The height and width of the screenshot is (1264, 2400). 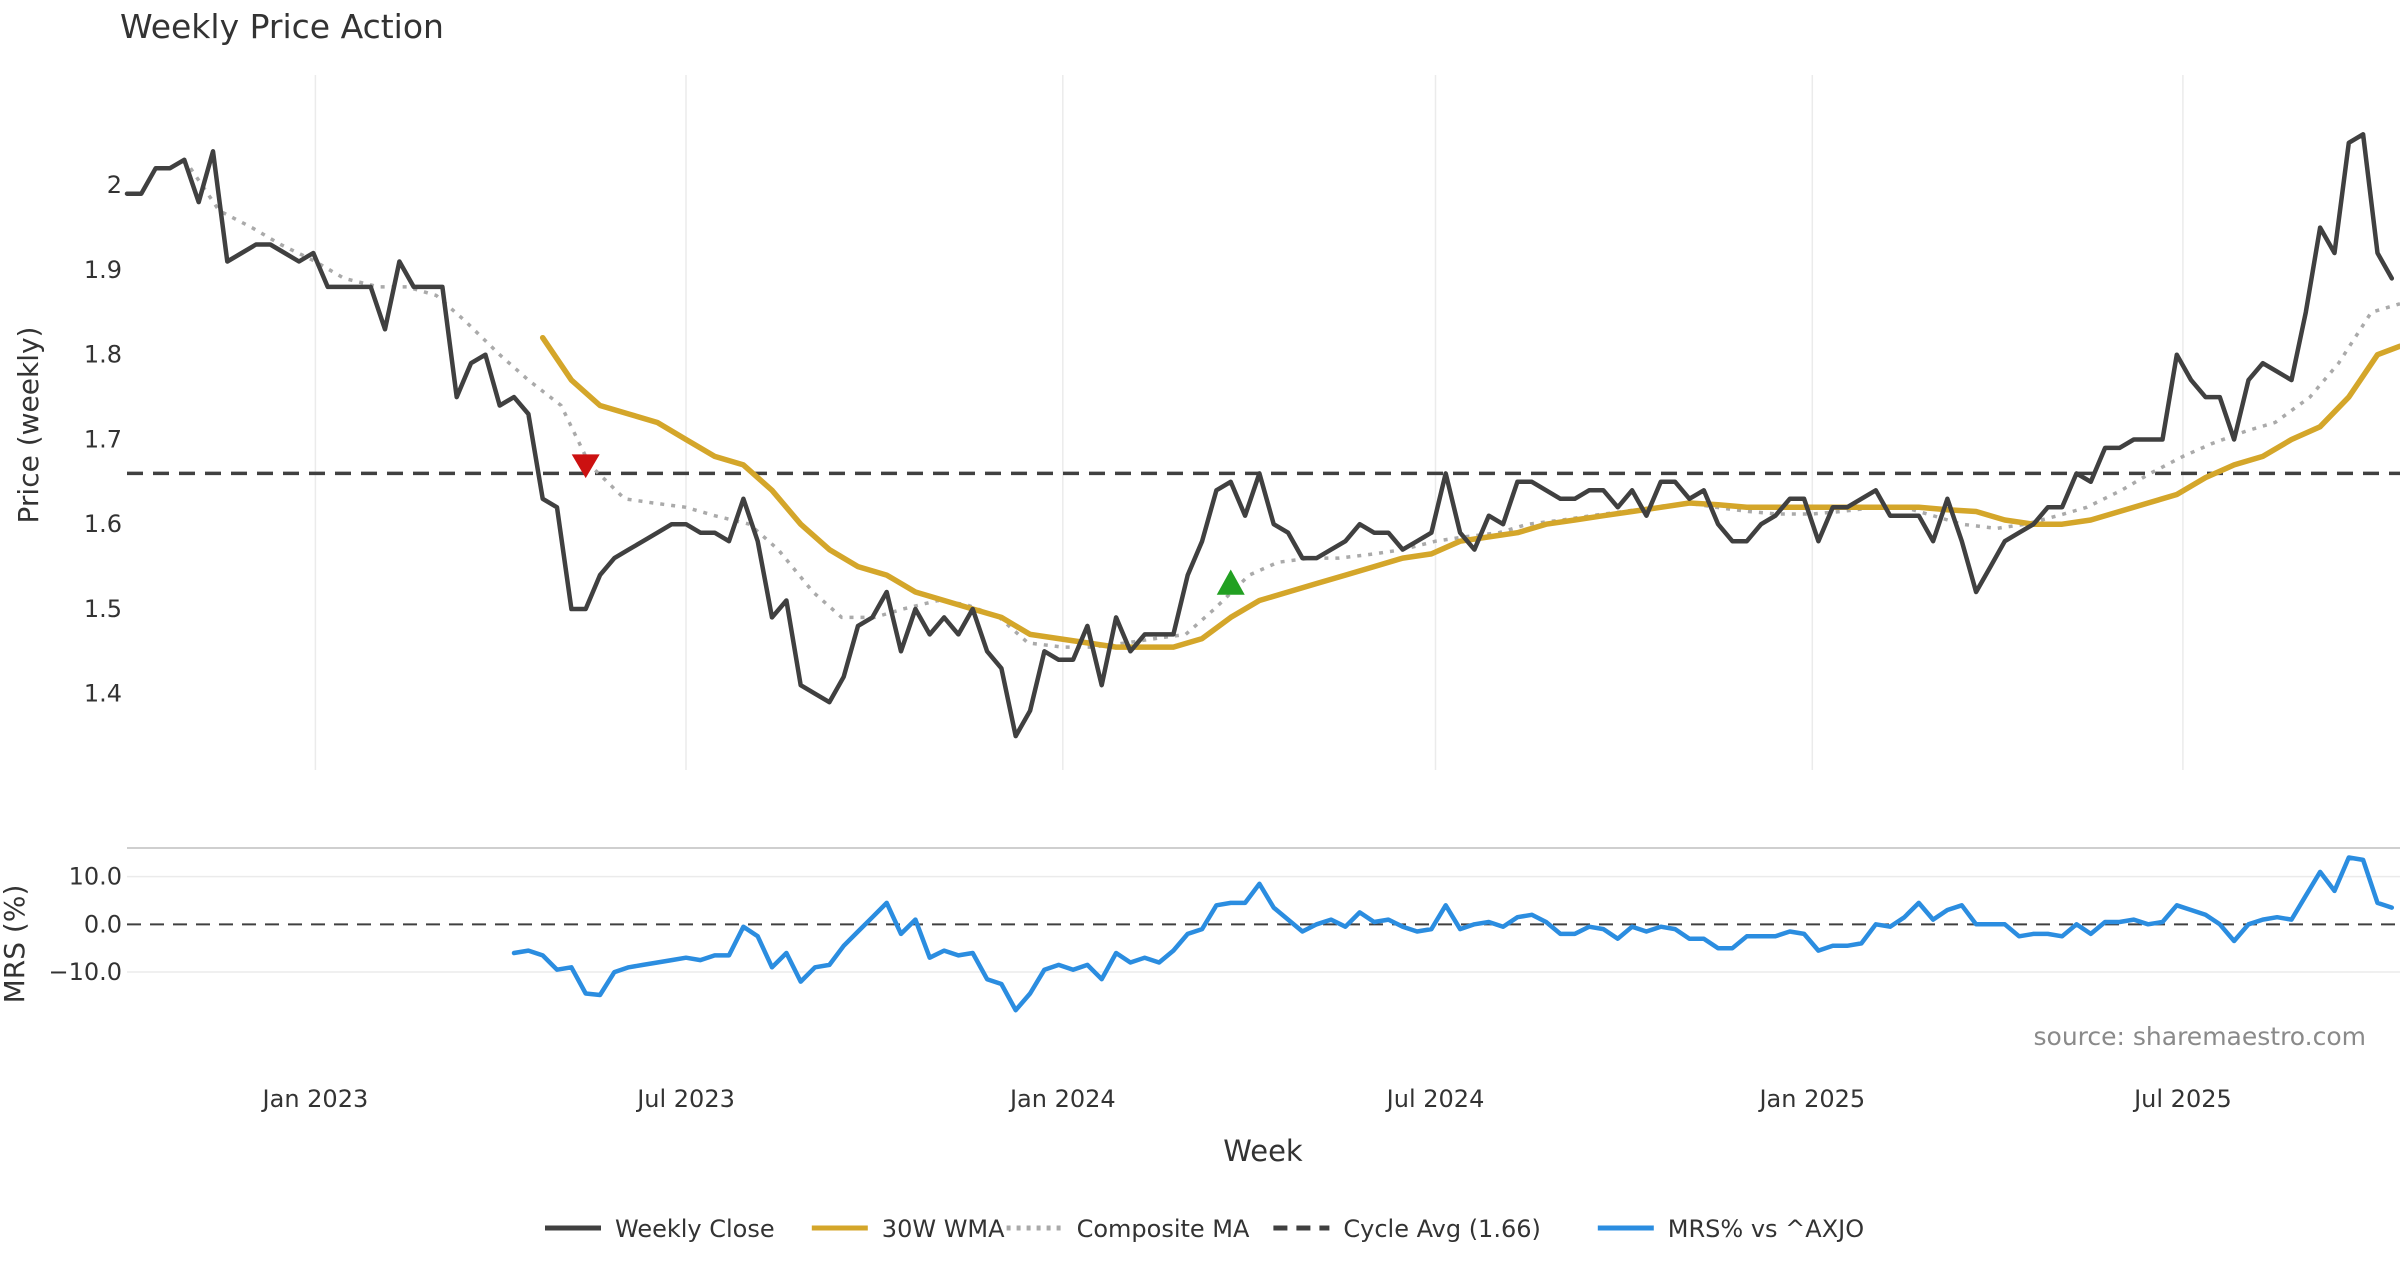 I want to click on x-axis-label: Week, so click(x=1263, y=1151).